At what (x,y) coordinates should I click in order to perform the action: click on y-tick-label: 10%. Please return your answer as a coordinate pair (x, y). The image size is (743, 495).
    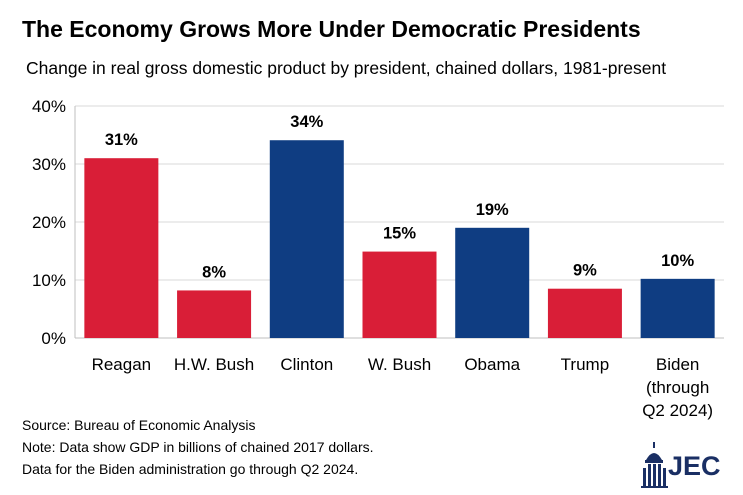
    Looking at the image, I should click on (49, 280).